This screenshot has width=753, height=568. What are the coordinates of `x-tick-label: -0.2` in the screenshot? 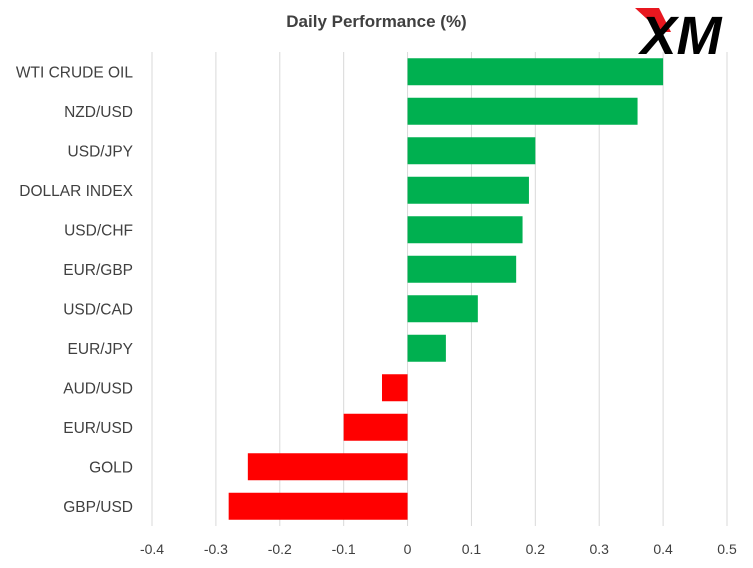 It's located at (280, 549).